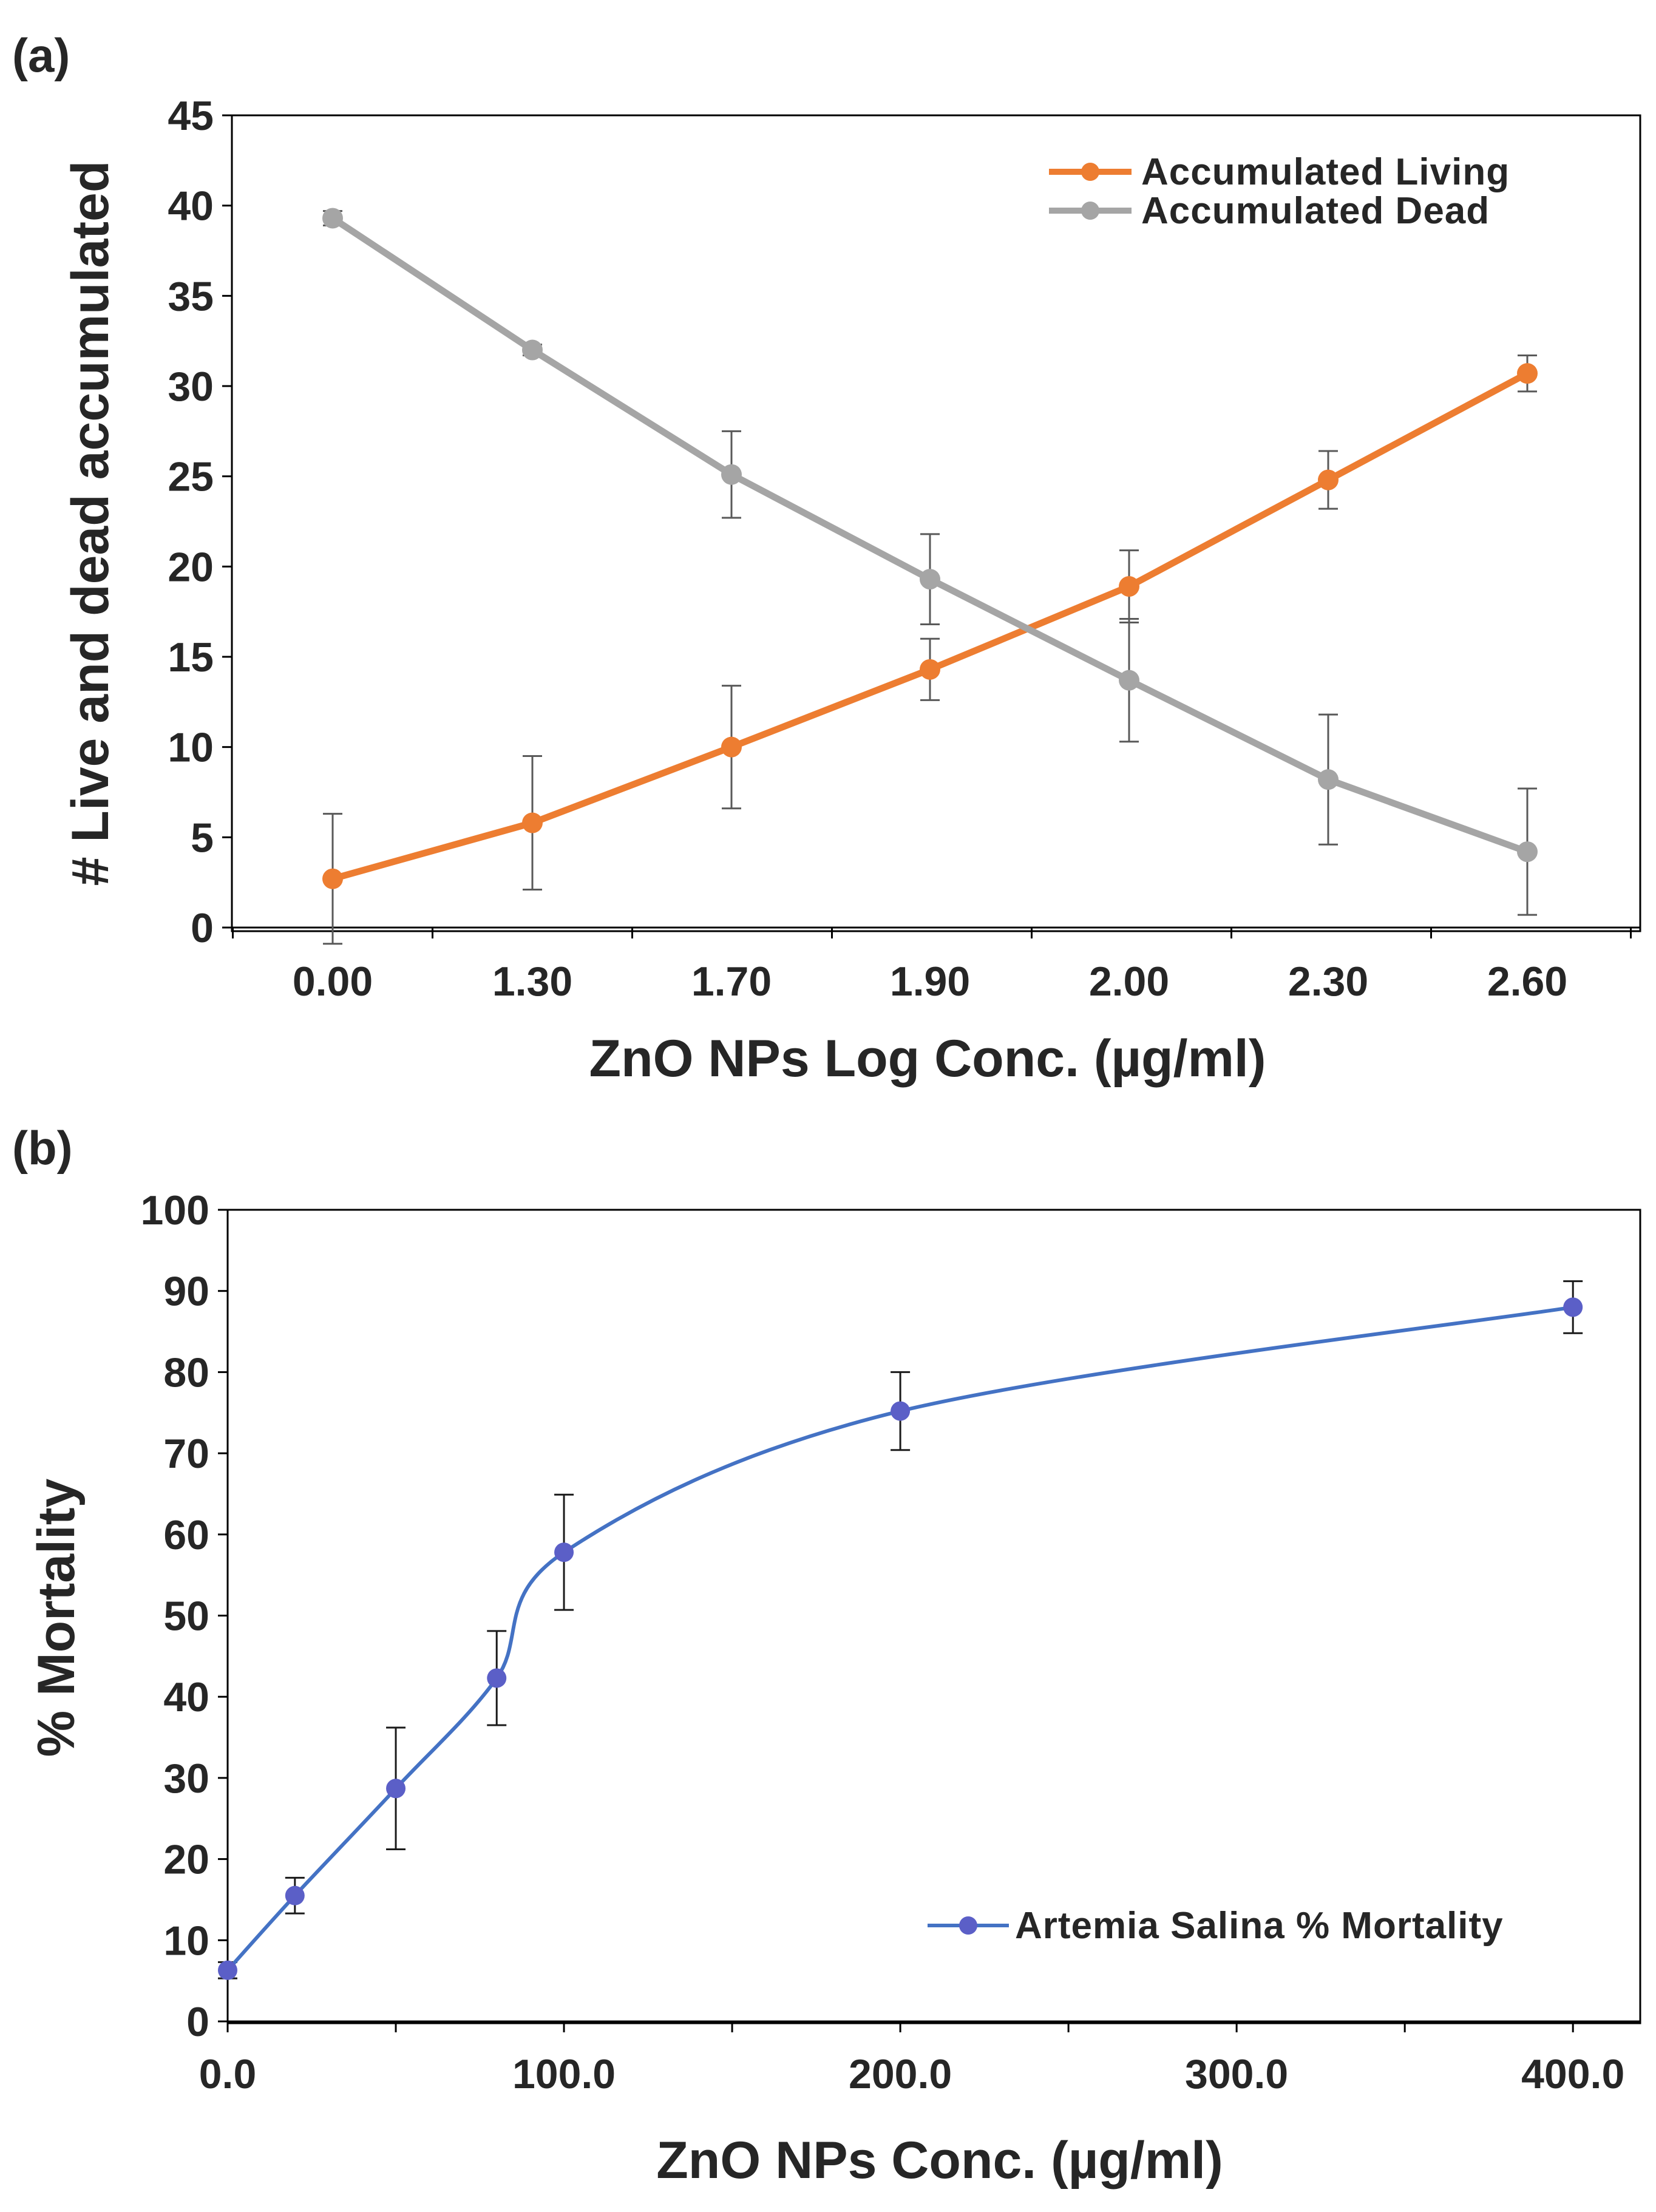 The image size is (1656, 2212). Describe the element at coordinates (1328, 981) in the screenshot. I see `panel-a-x-tick-label: 2.30` at that location.